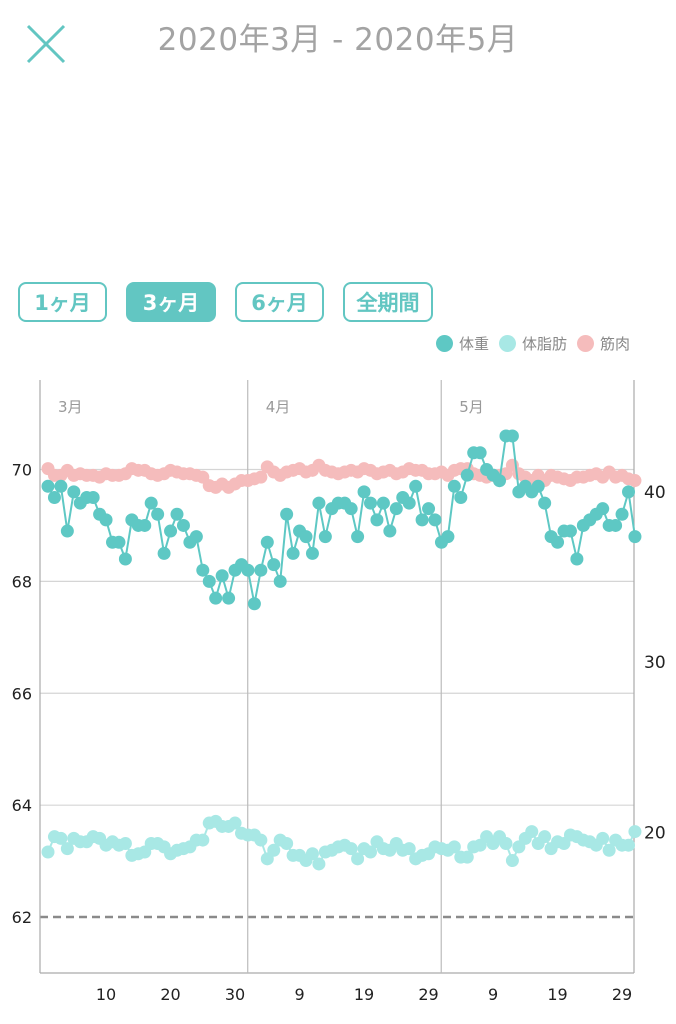  Describe the element at coordinates (635, 481) in the screenshot. I see `muscle-point` at that location.